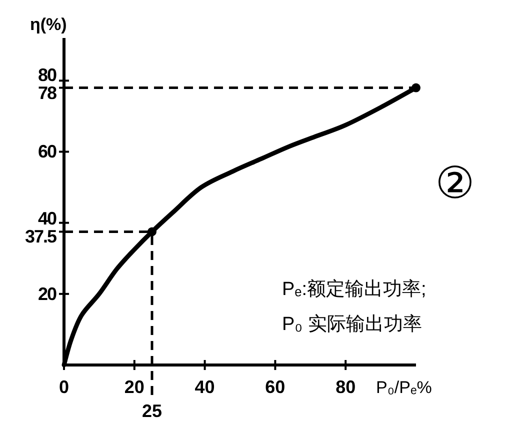 This screenshot has height=430, width=513. I want to click on x-tick-label: 80, so click(346, 387).